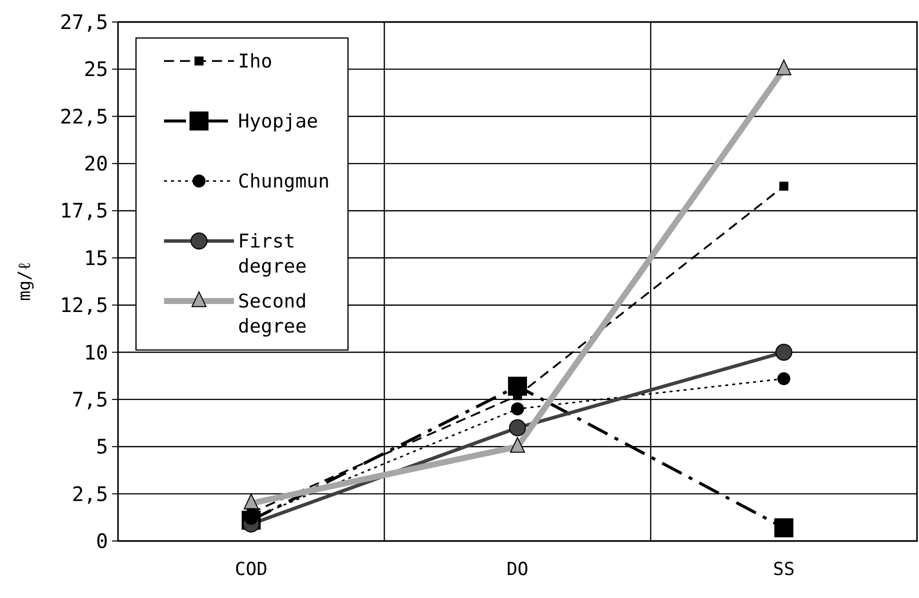 The image size is (919, 598). Describe the element at coordinates (90, 494) in the screenshot. I see `y-tick-label: 2,5` at that location.